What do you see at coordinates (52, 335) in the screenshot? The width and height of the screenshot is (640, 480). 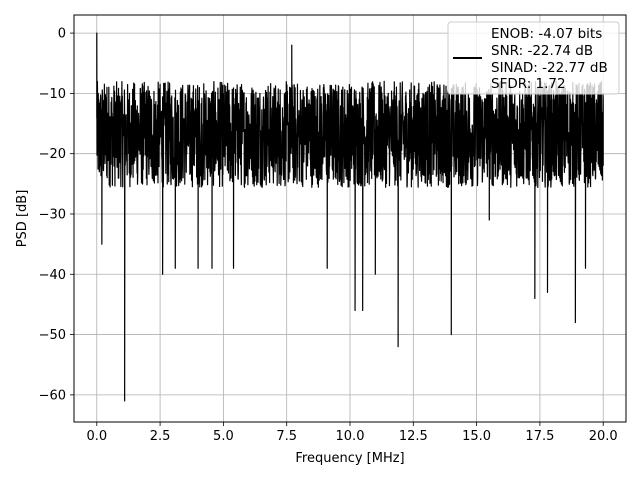 I see `y-tick-label: −50` at bounding box center [52, 335].